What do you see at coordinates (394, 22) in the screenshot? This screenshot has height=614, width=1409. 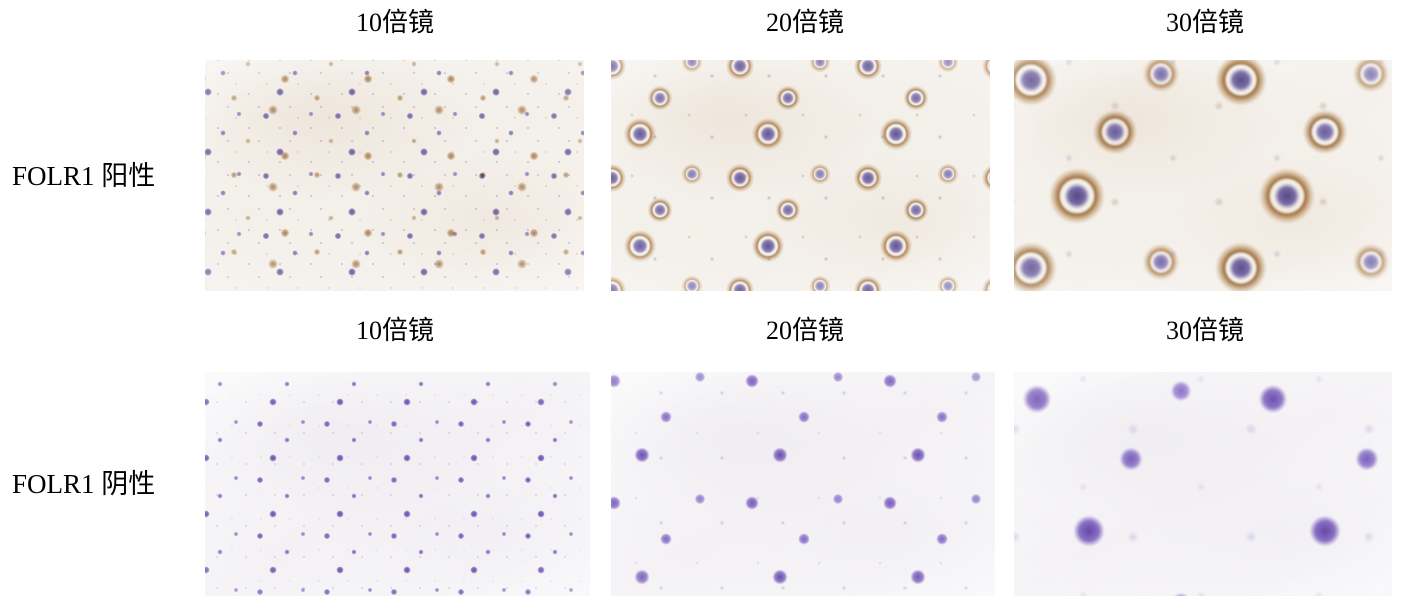 I see `column-header-row1-10x: 10倍镜` at bounding box center [394, 22].